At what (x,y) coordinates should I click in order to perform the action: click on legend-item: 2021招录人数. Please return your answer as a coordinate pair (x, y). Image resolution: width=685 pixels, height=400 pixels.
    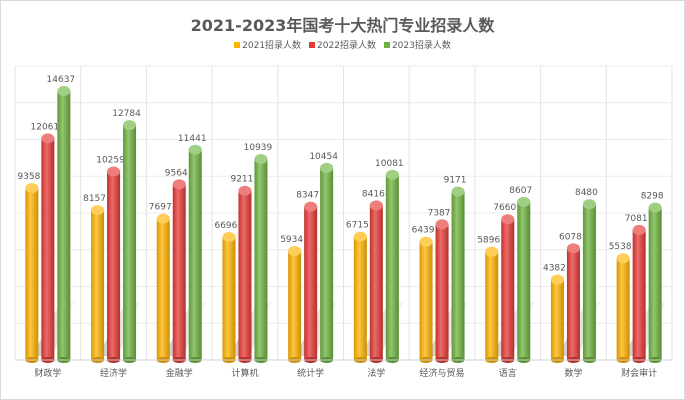
    Looking at the image, I should click on (267, 44).